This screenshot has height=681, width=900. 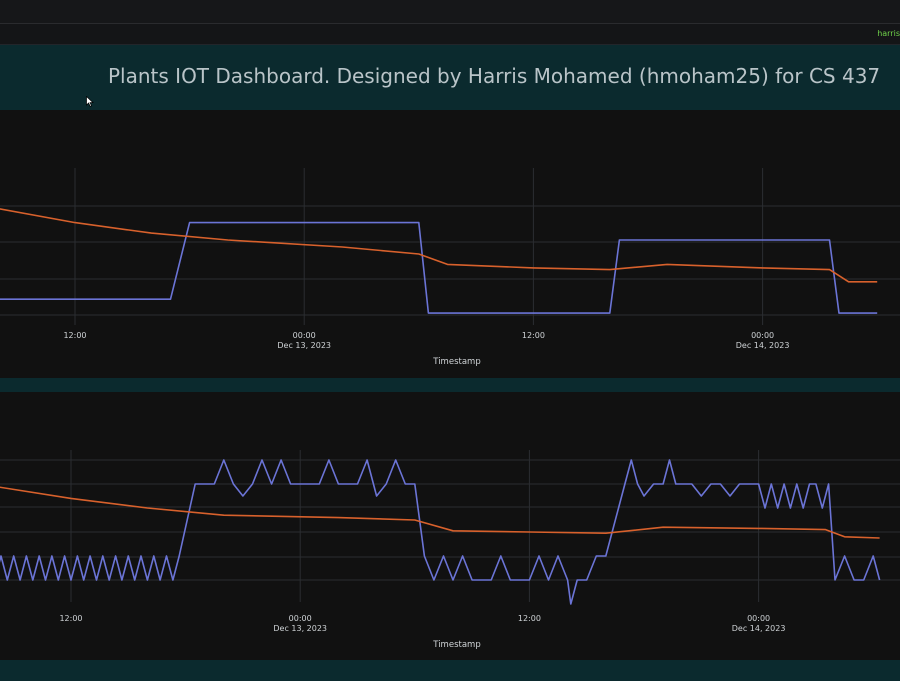 I want to click on top-divider, so click(x=450, y=23).